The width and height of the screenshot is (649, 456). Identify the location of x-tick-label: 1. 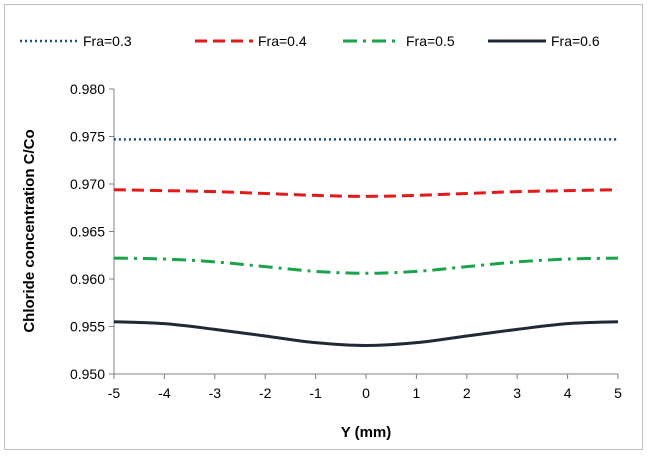
(417, 393).